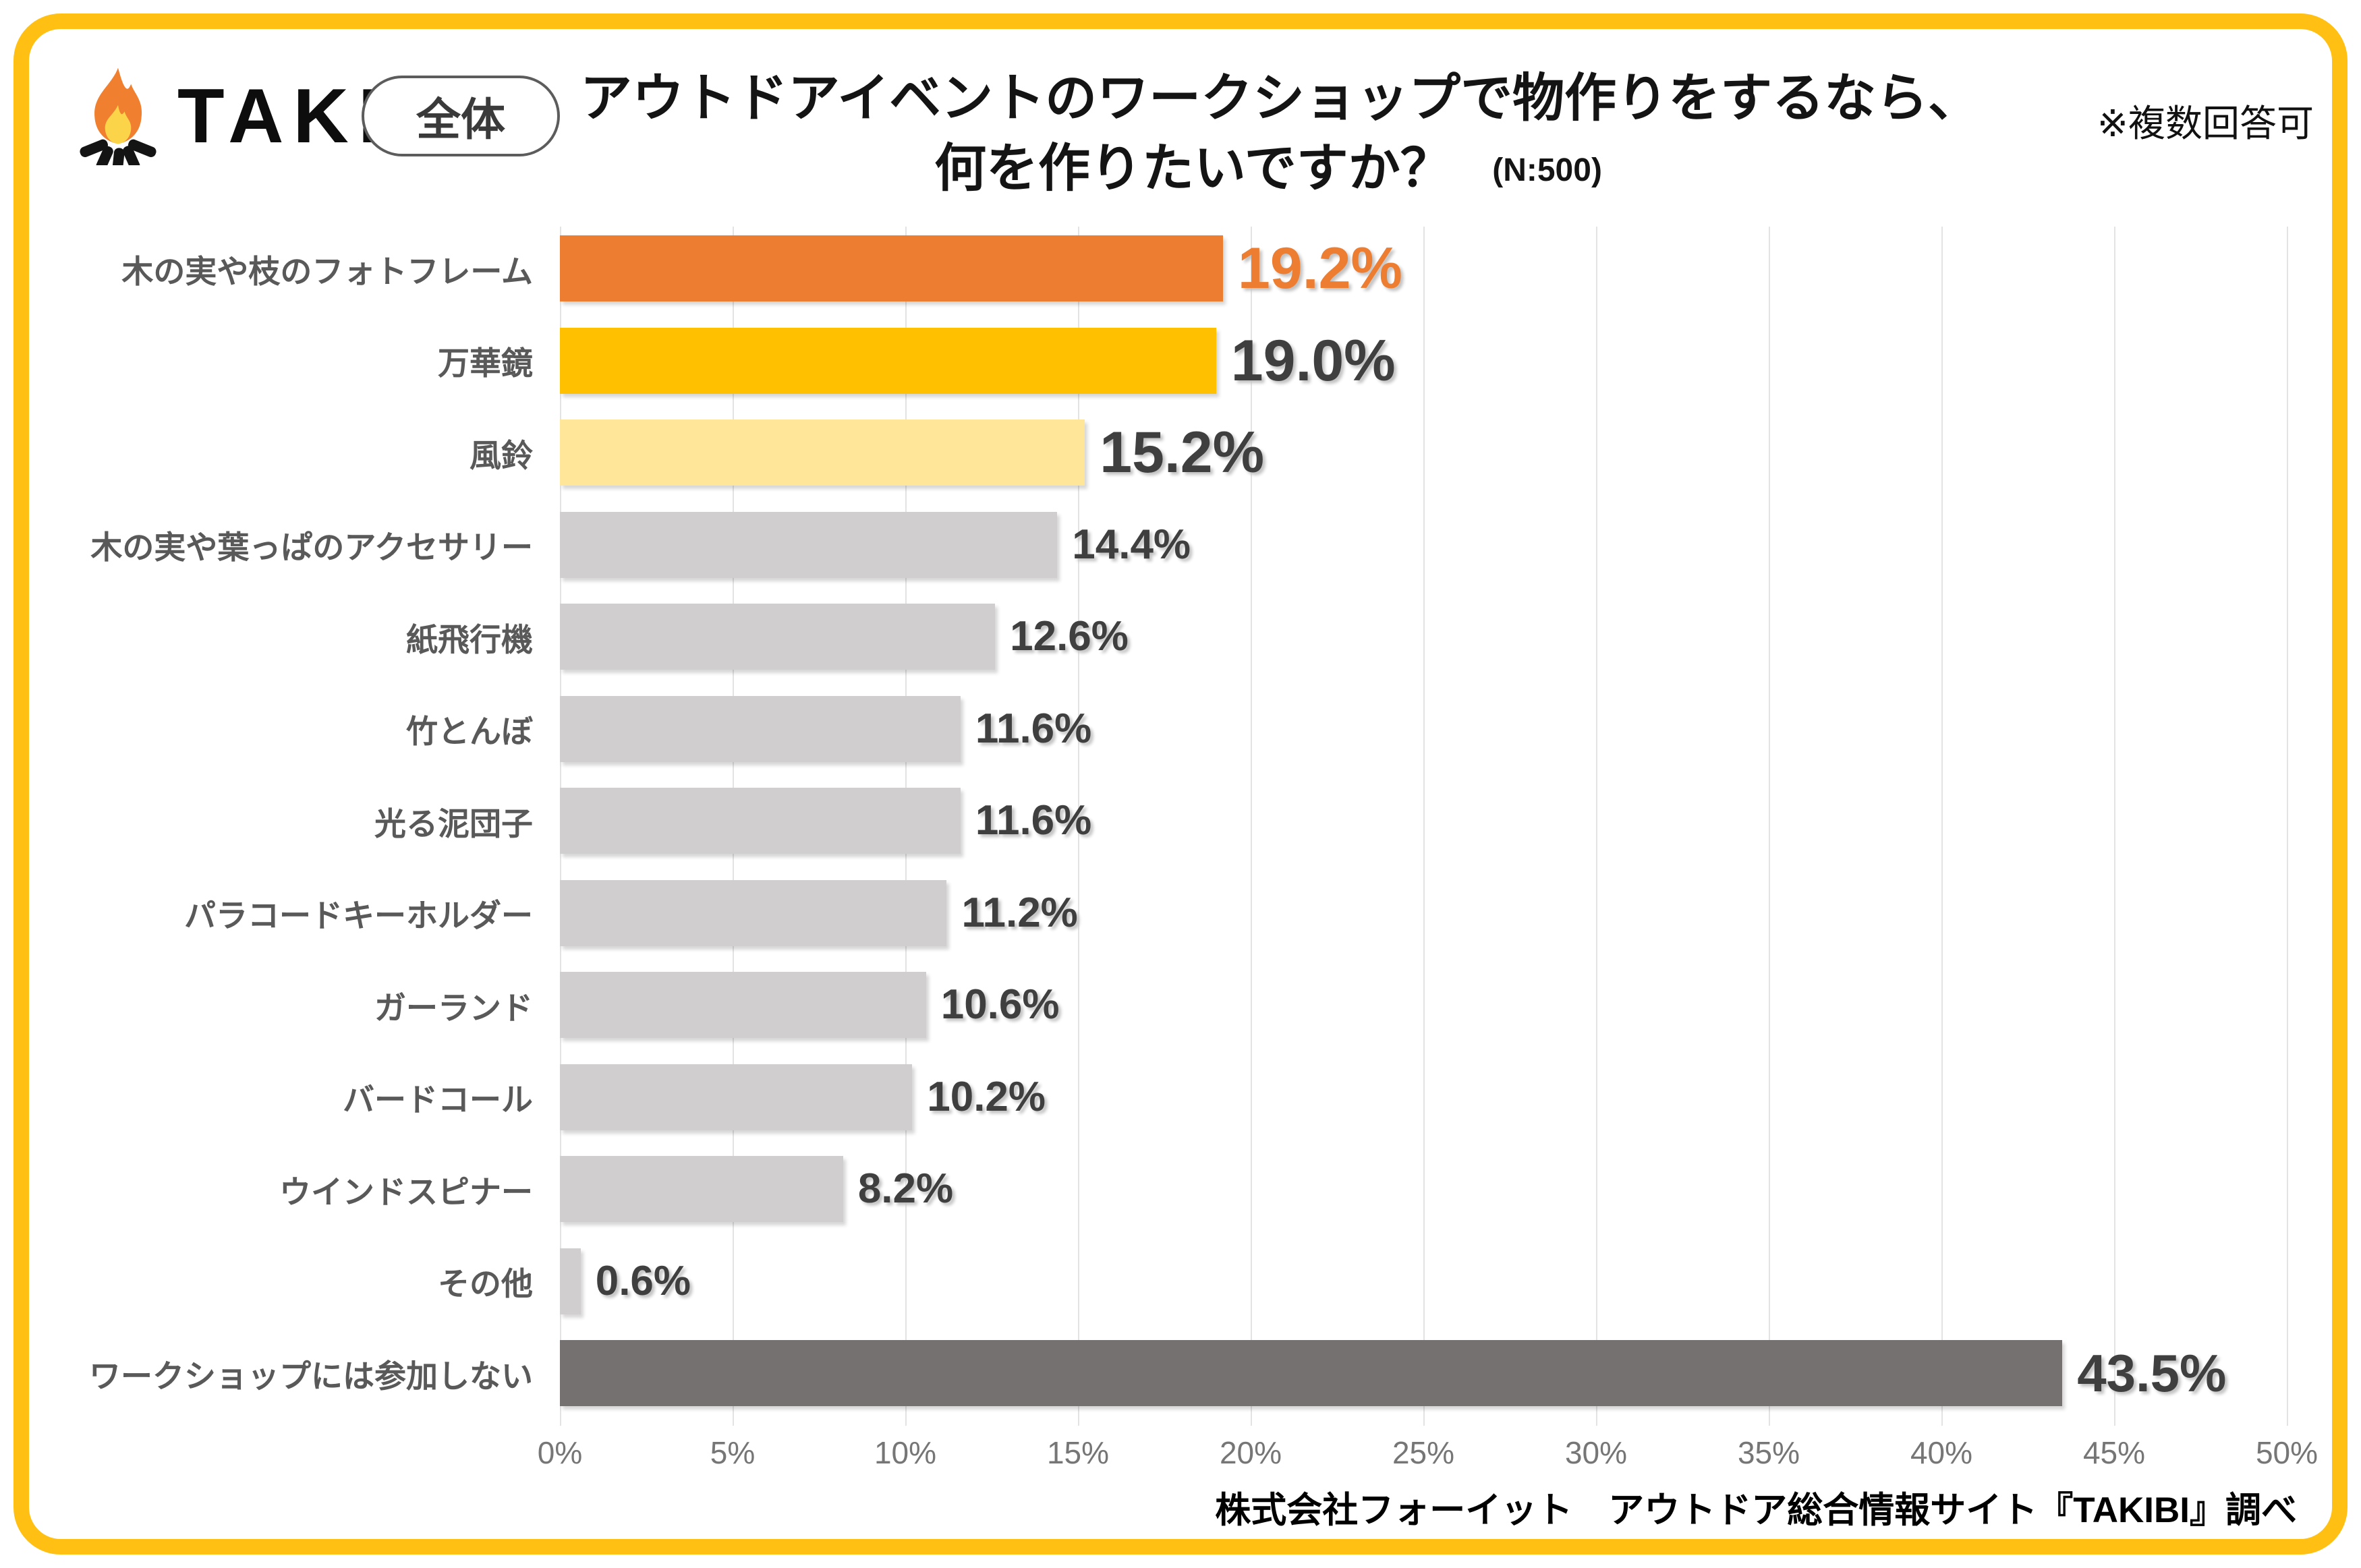  I want to click on chart-row: ワークショップには参加しない 43.5%, so click(1180, 1373).